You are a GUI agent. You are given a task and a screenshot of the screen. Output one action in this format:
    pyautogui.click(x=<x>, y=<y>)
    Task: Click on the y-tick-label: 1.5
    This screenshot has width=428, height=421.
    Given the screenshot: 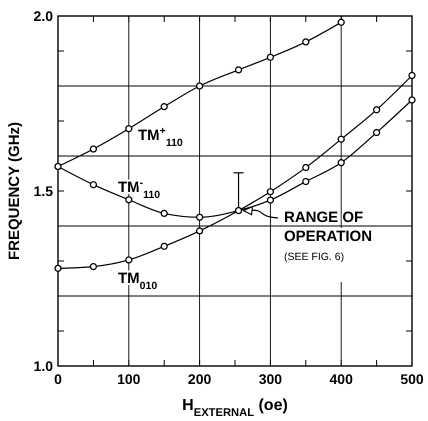 What is the action you would take?
    pyautogui.click(x=44, y=191)
    